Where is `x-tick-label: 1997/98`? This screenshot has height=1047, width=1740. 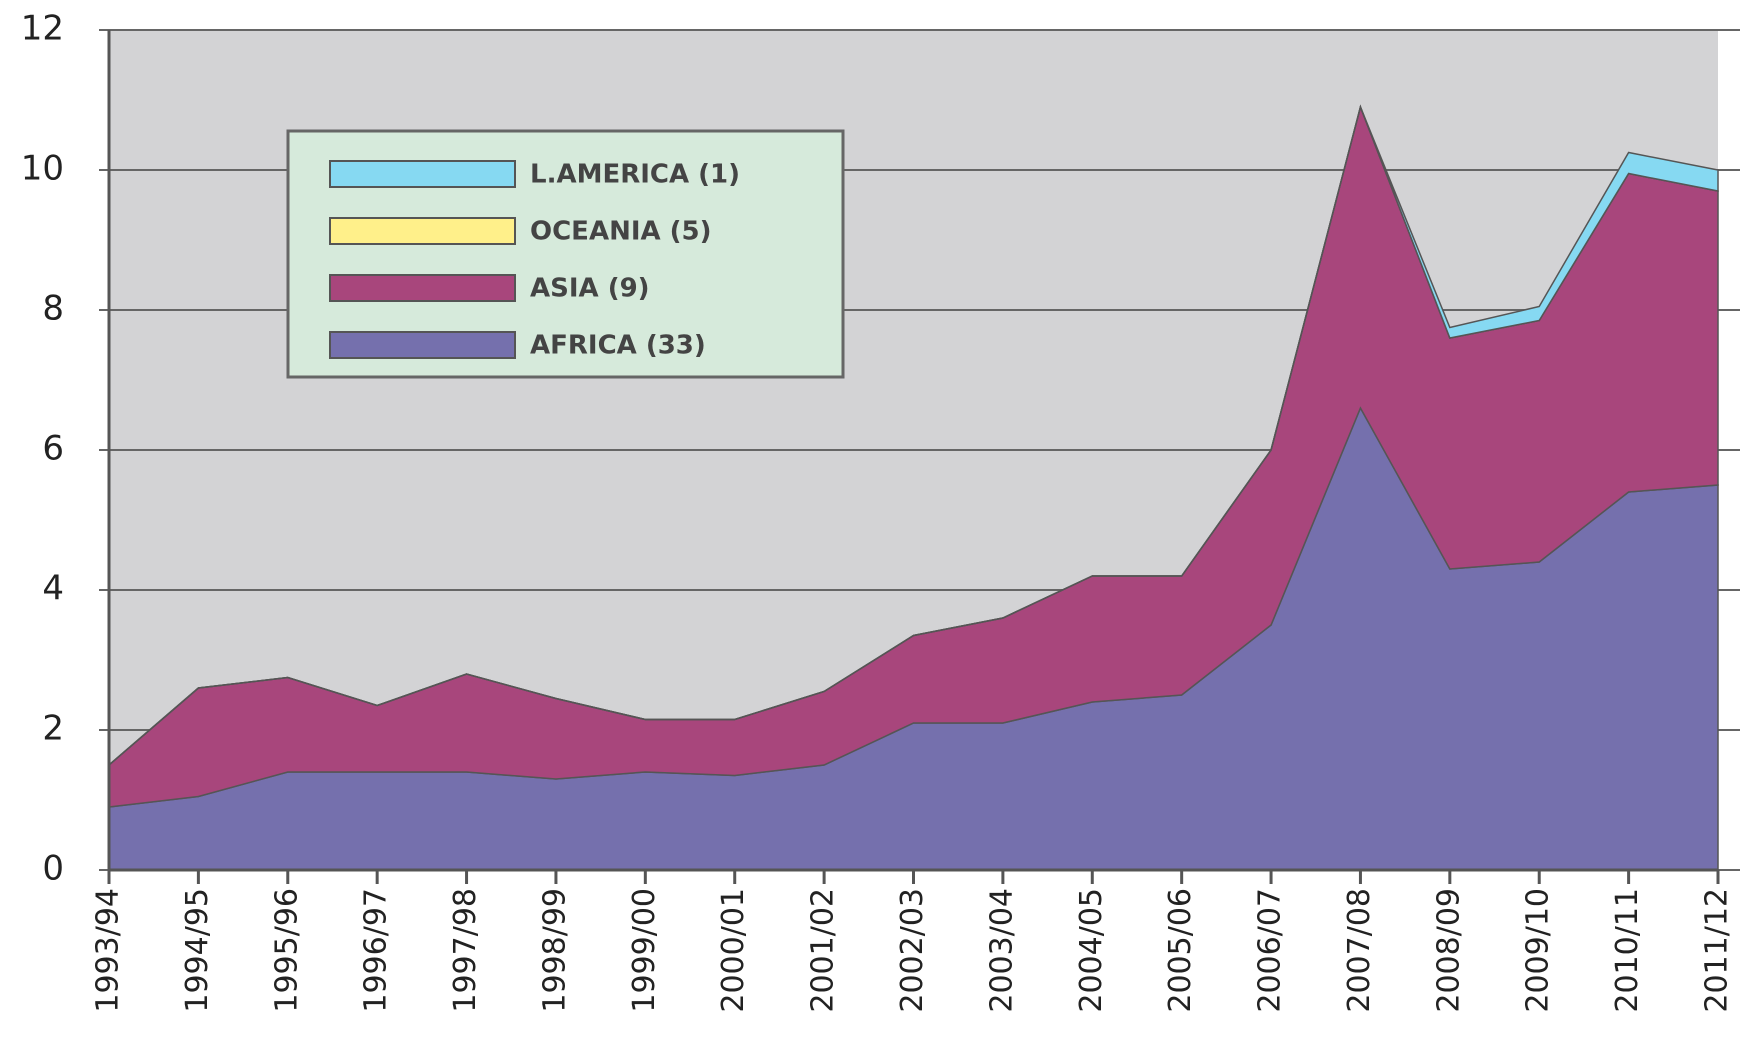
x-tick-label: 1997/98 is located at coordinates (465, 950).